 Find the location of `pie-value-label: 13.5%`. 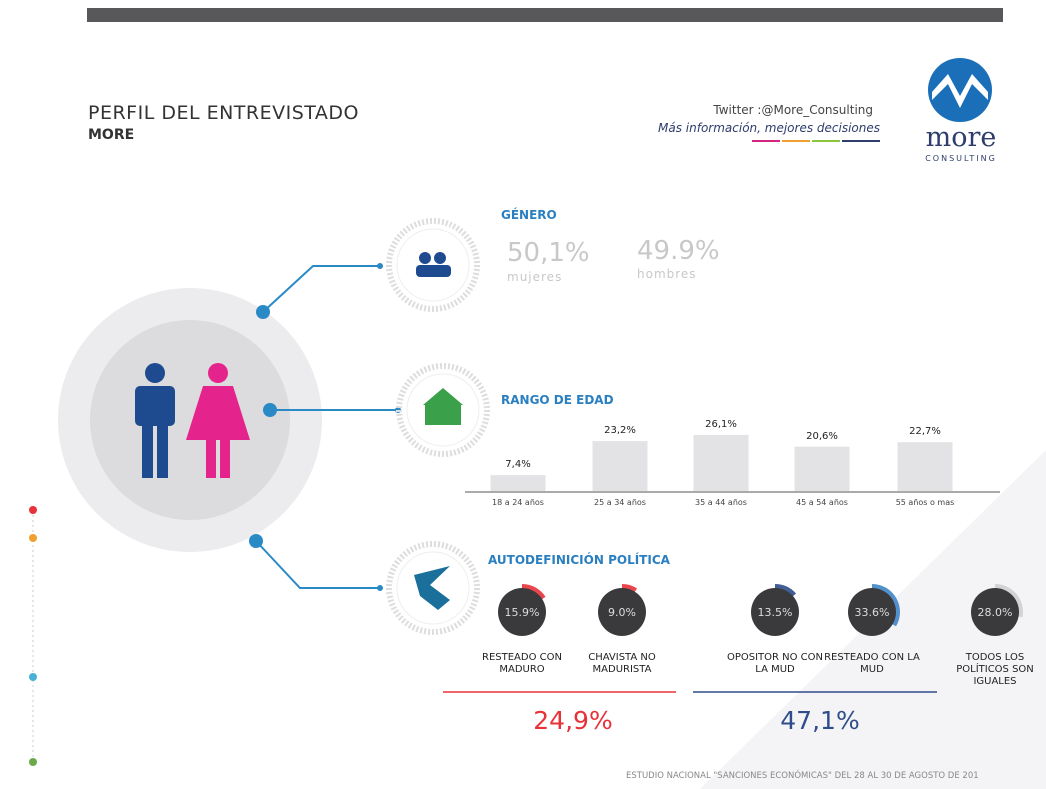

pie-value-label: 13.5% is located at coordinates (775, 612).